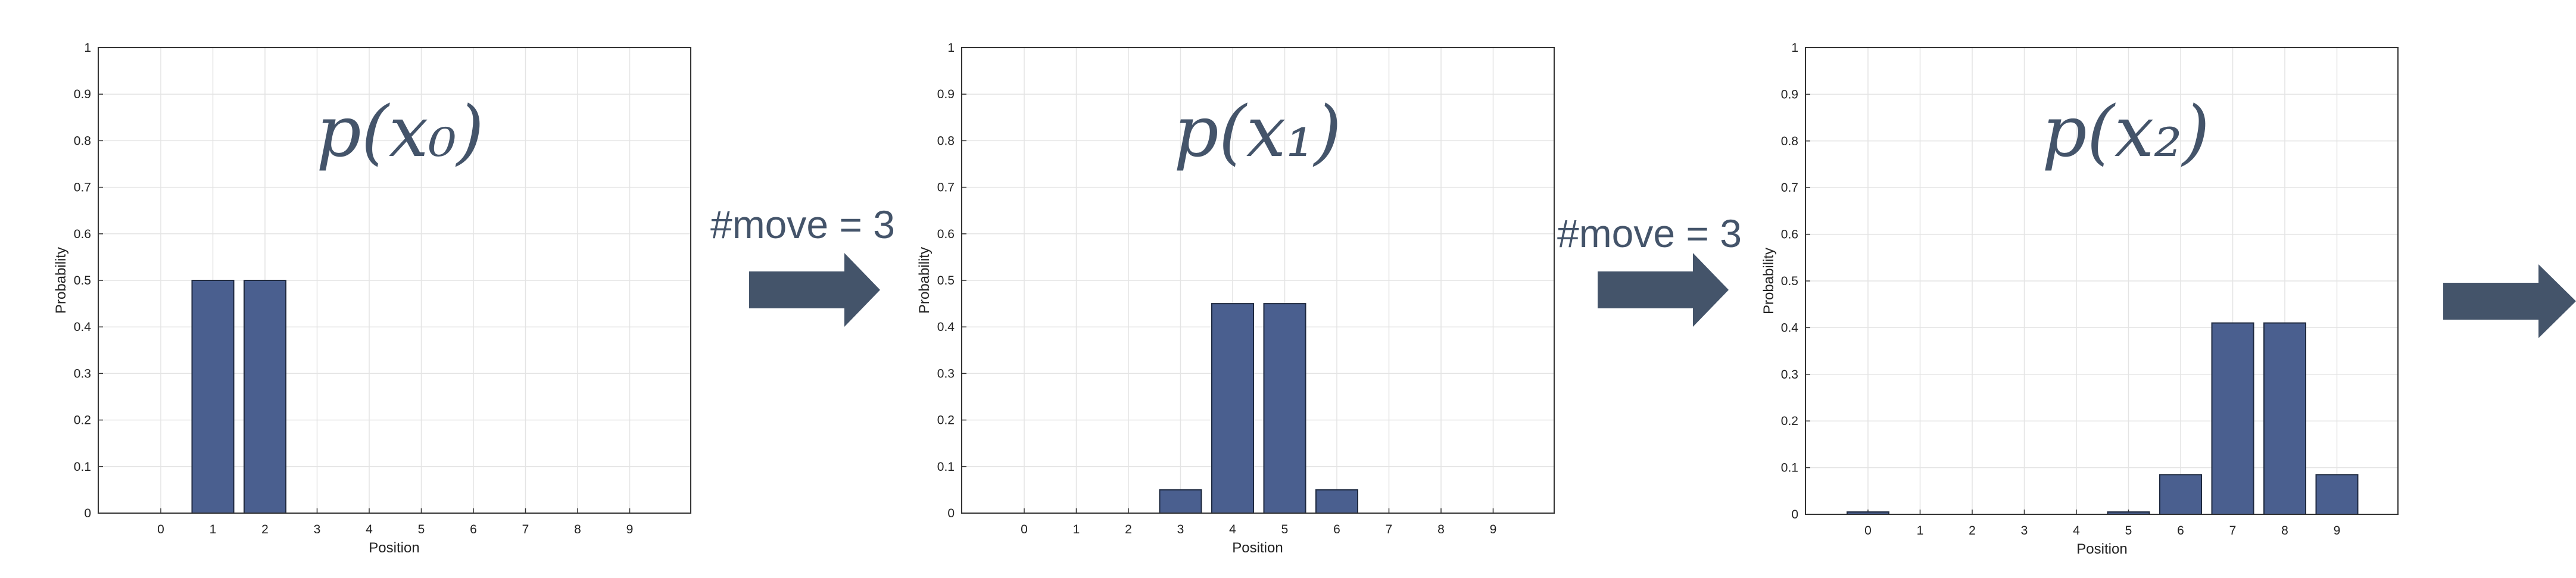 The width and height of the screenshot is (2576, 578). What do you see at coordinates (400, 131) in the screenshot?
I see `chart-title: p(x₀)` at bounding box center [400, 131].